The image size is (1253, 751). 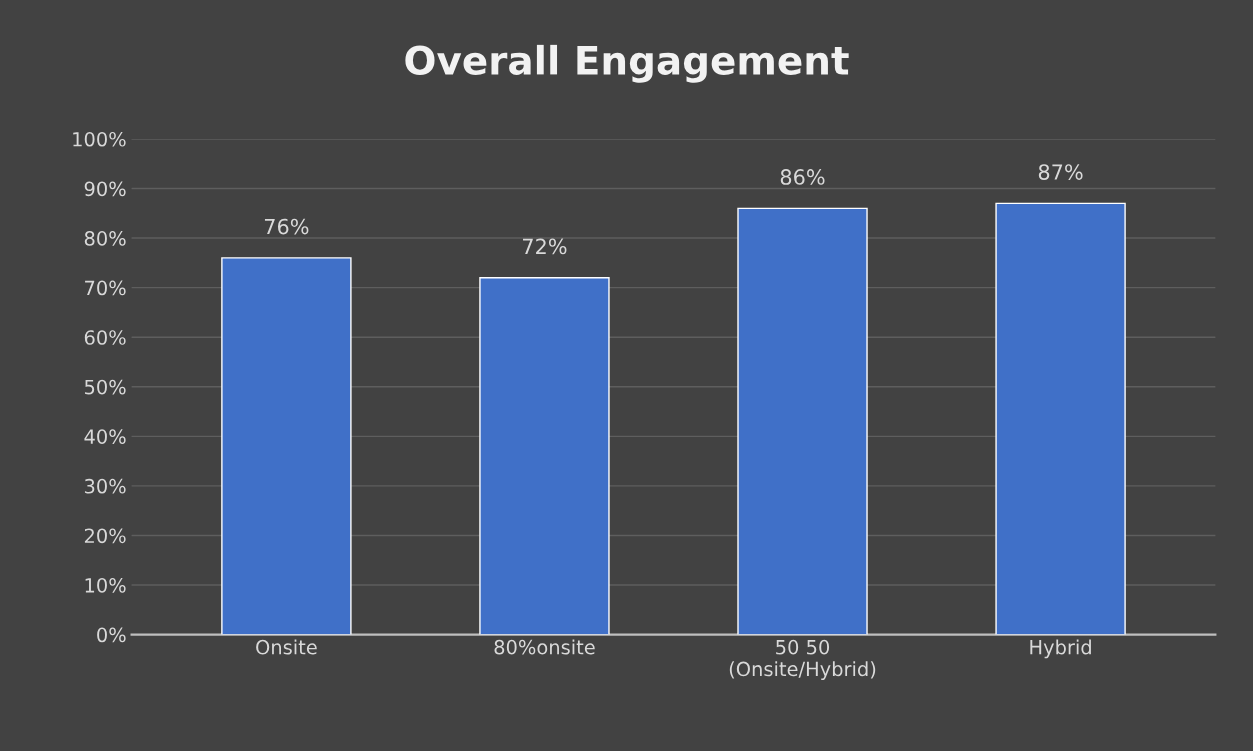 What do you see at coordinates (105, 585) in the screenshot?
I see `y-tick-label: 10%` at bounding box center [105, 585].